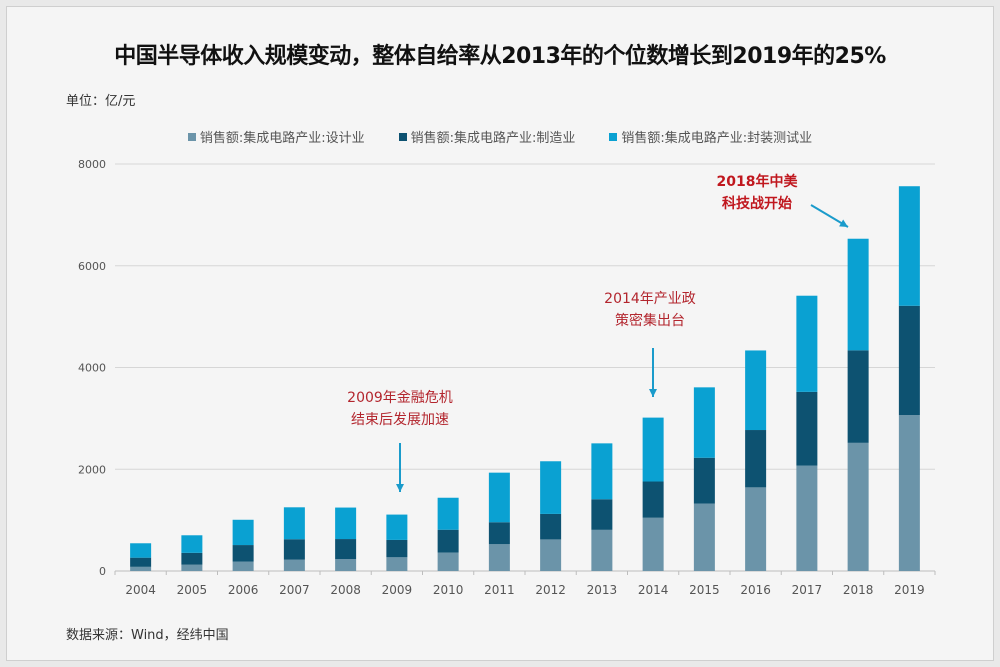 The image size is (1000, 667). Describe the element at coordinates (400, 398) in the screenshot. I see `annotation-text: 2009年金融危机` at that location.